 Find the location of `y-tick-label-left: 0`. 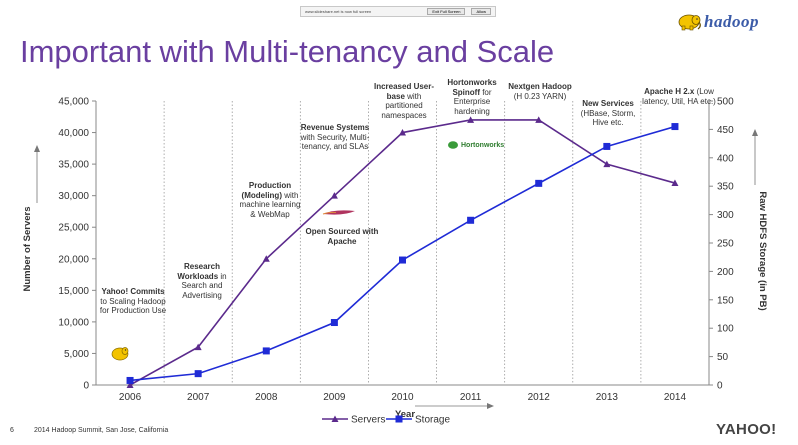

y-tick-label-left: 0 is located at coordinates (86, 386).